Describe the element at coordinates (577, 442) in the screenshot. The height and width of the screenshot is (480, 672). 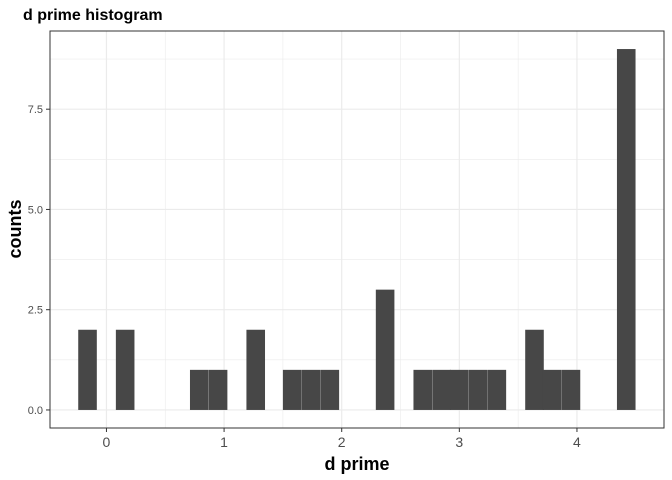
I see `x-tick-label: 4` at that location.